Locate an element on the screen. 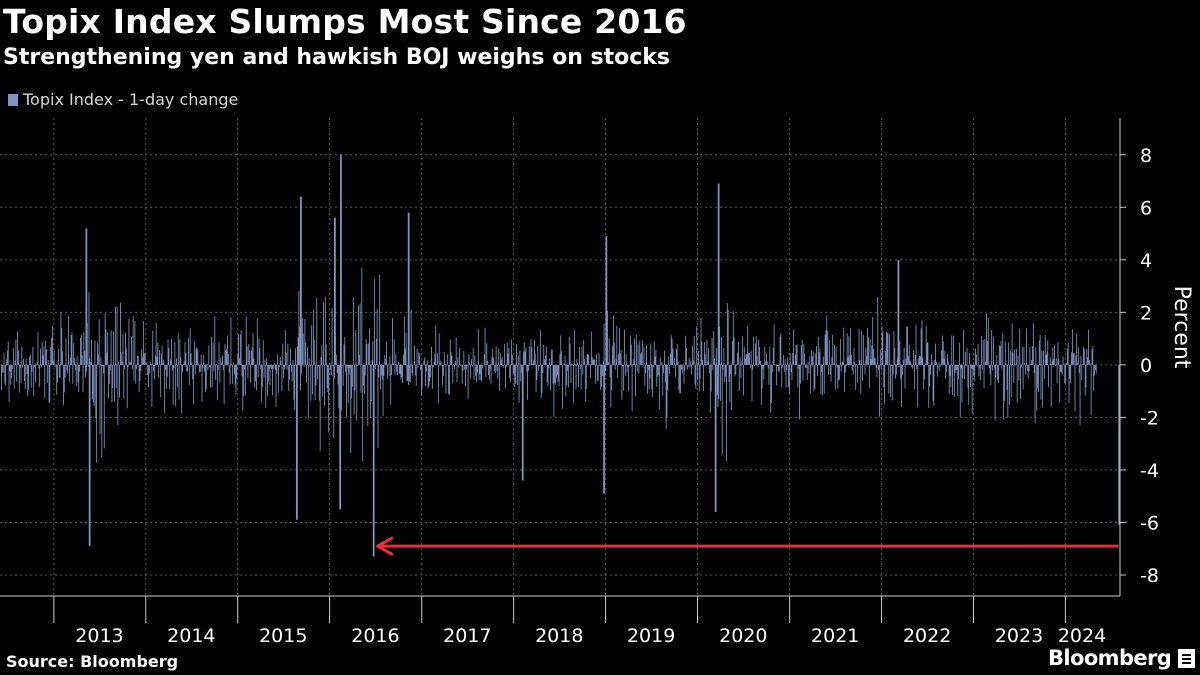  x-tick-label: 2013 is located at coordinates (99, 636).